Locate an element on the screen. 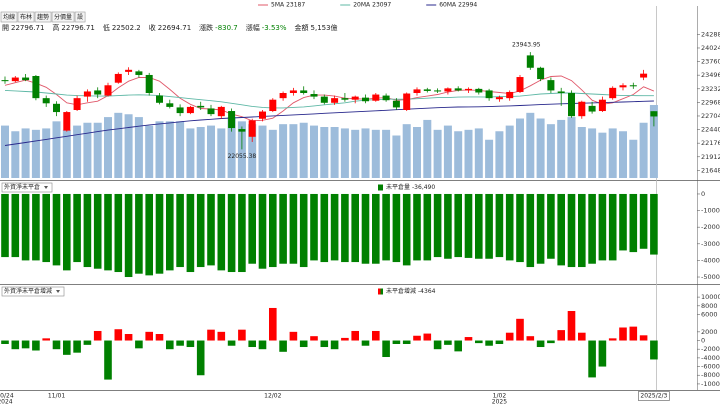 Image resolution: width=720 pixels, height=404 pixels. info-label: 收 is located at coordinates (152, 27).